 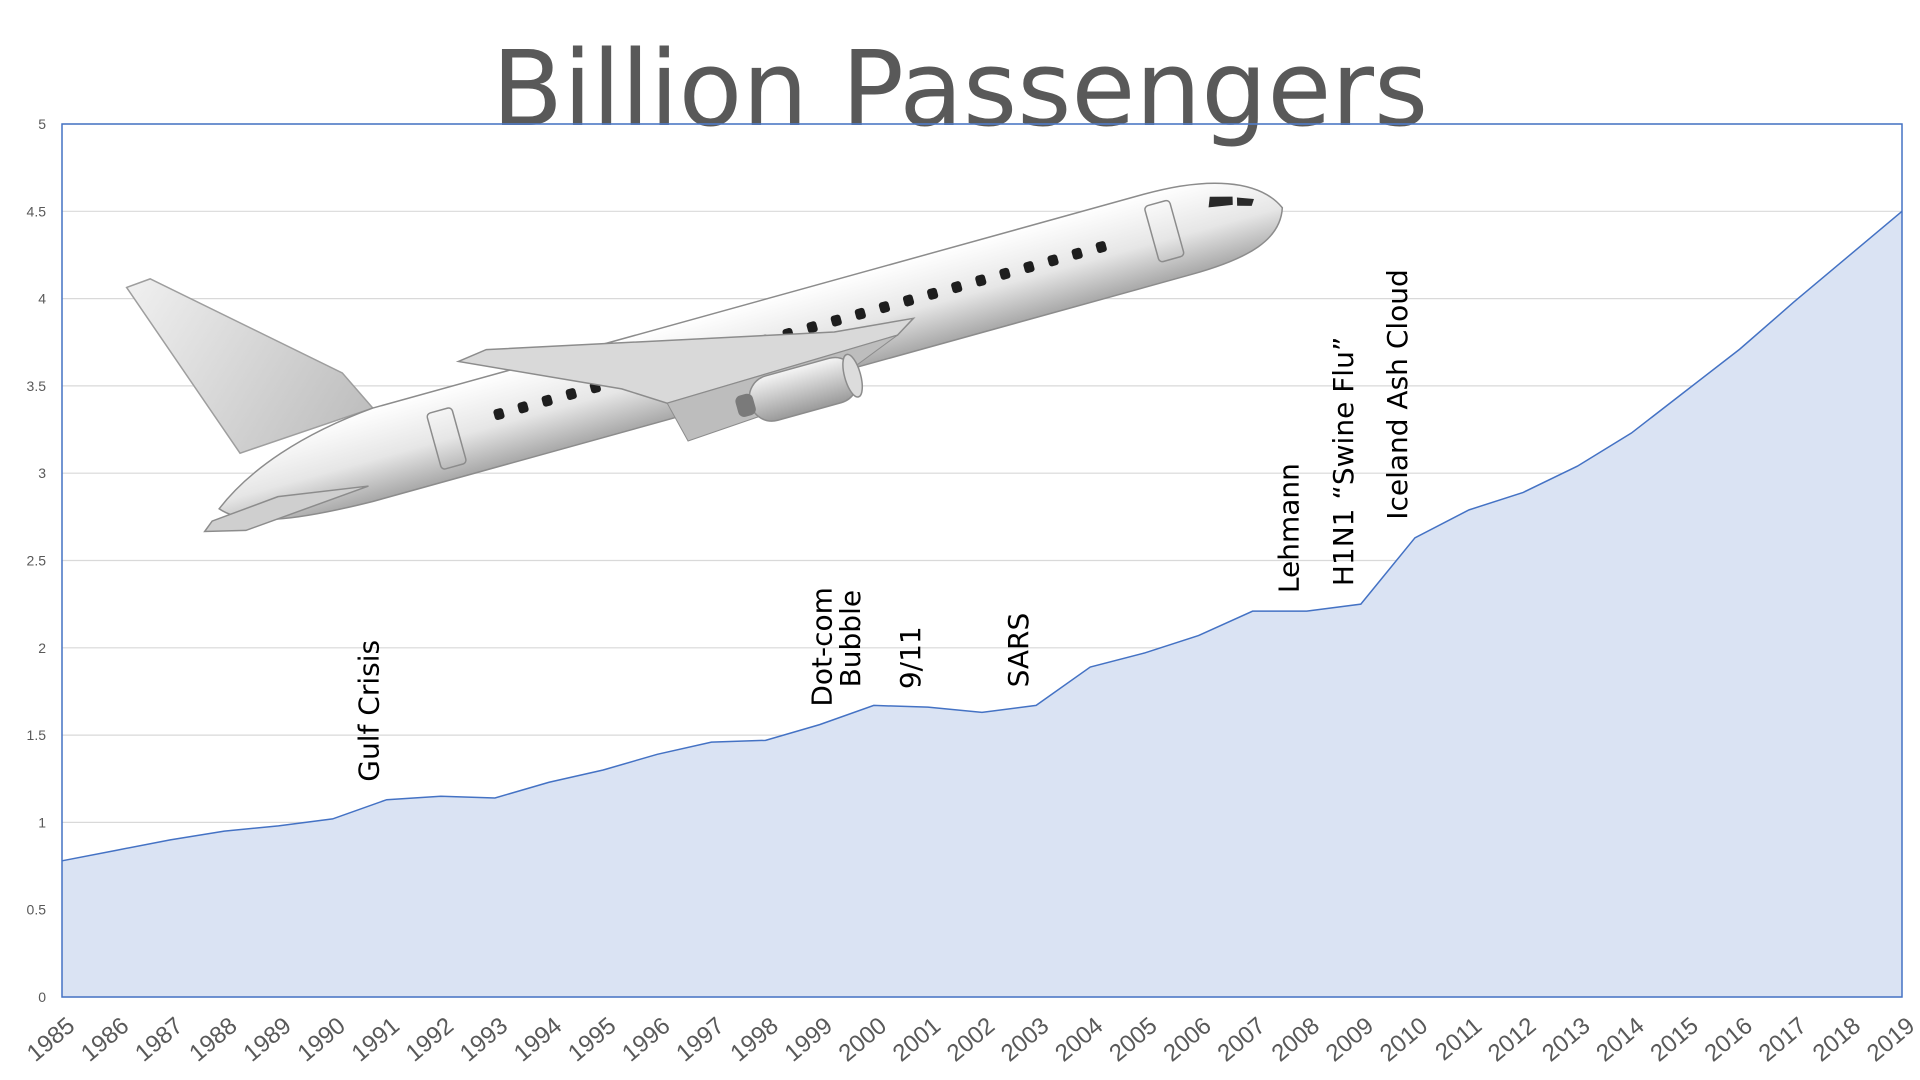 What do you see at coordinates (1025, 1039) in the screenshot?
I see `x-tick-label: 2003` at bounding box center [1025, 1039].